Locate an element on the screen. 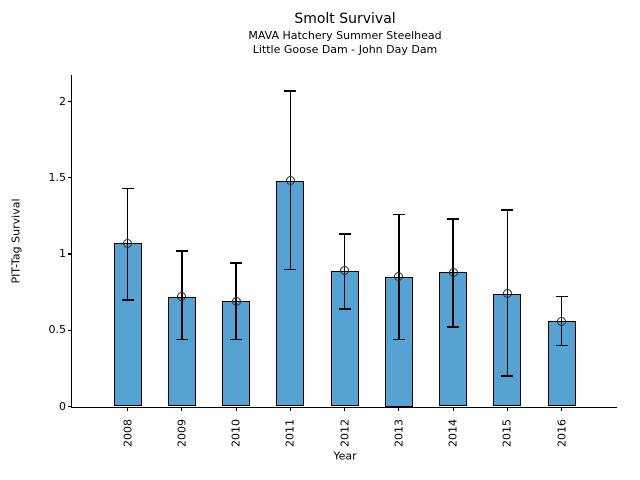  y-axis-label: PIT-Tag Survival is located at coordinates (16, 241).